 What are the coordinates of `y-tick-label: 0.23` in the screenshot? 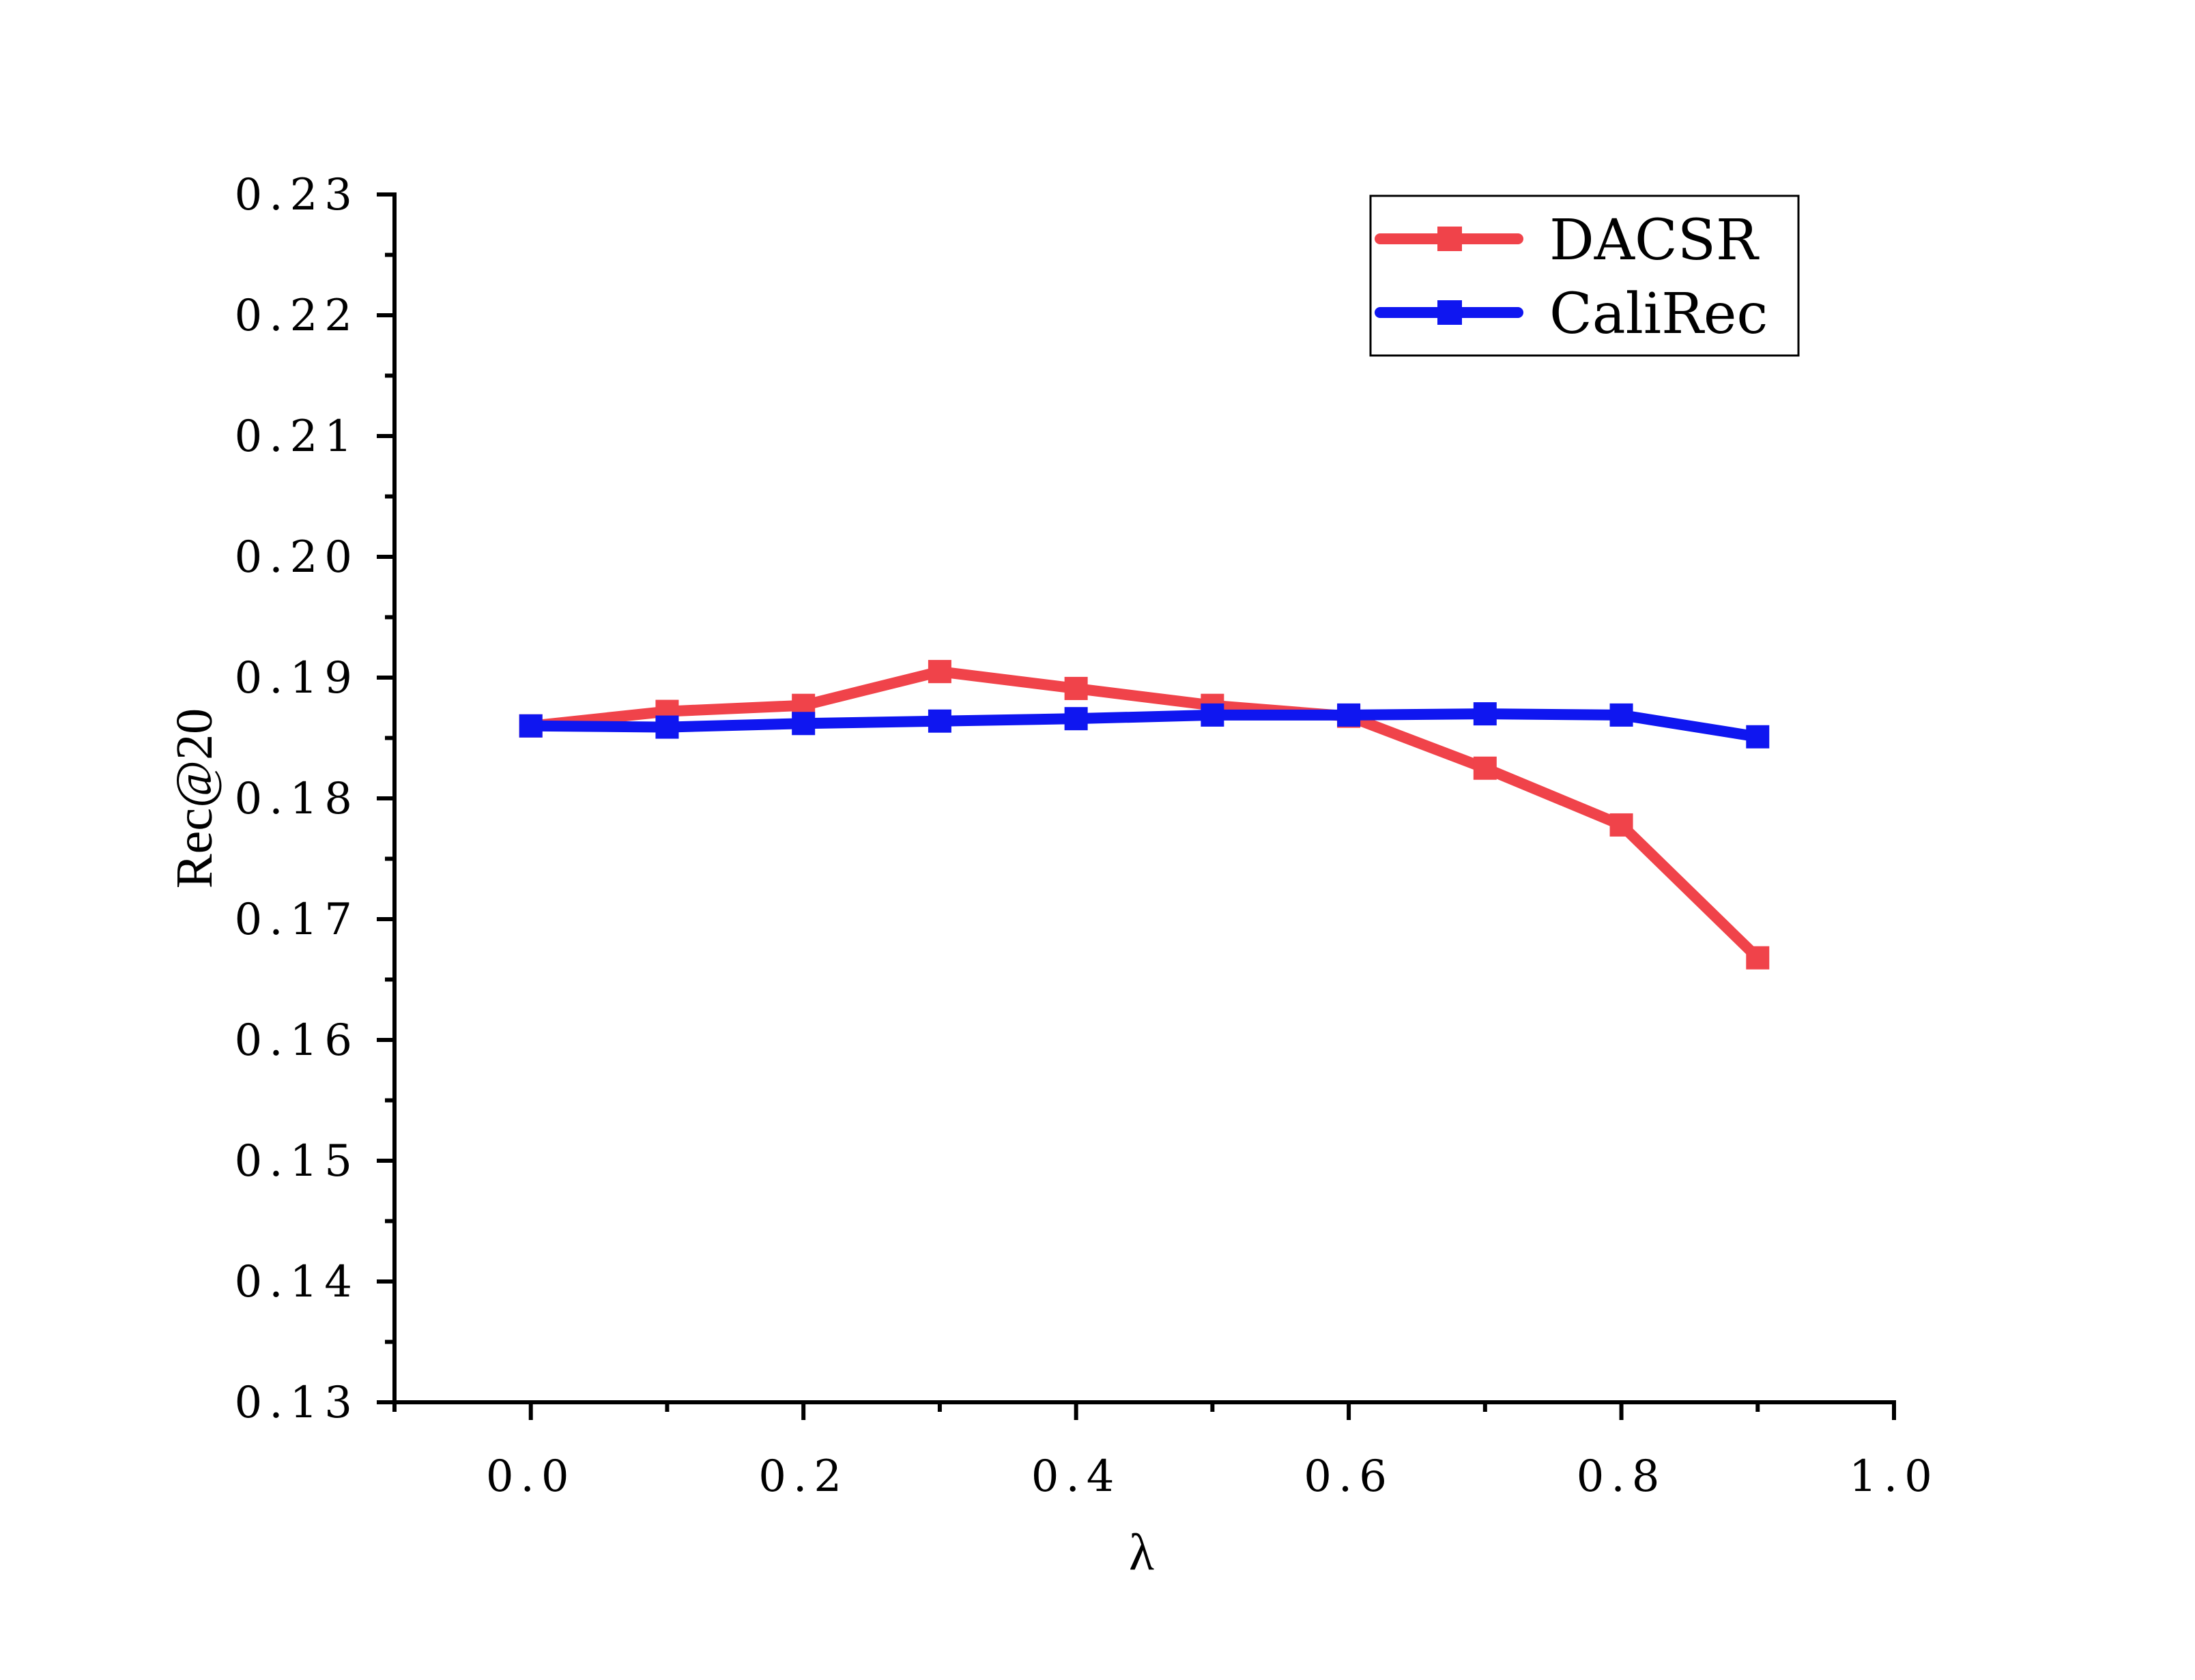 It's located at (298, 195).